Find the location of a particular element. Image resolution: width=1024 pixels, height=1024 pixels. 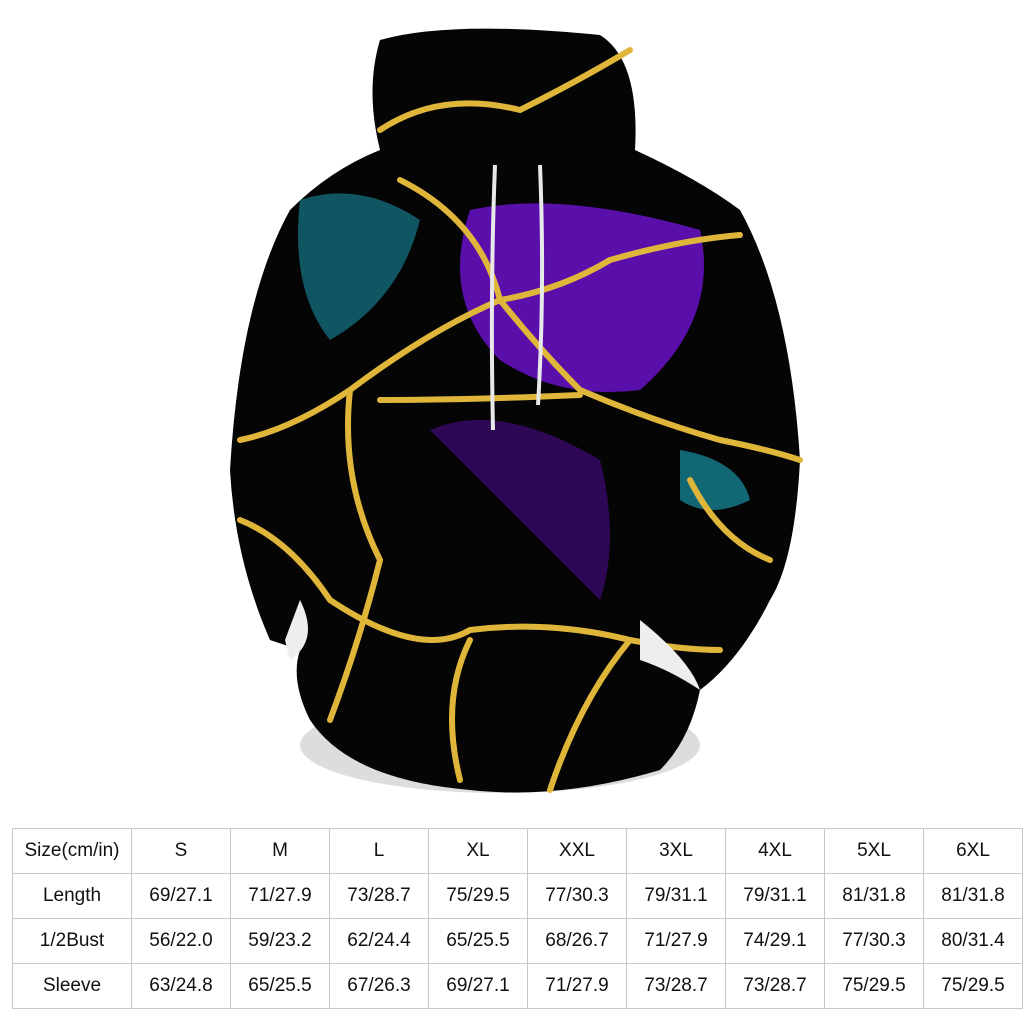

row-label: 1/2Bust is located at coordinates (72, 941).